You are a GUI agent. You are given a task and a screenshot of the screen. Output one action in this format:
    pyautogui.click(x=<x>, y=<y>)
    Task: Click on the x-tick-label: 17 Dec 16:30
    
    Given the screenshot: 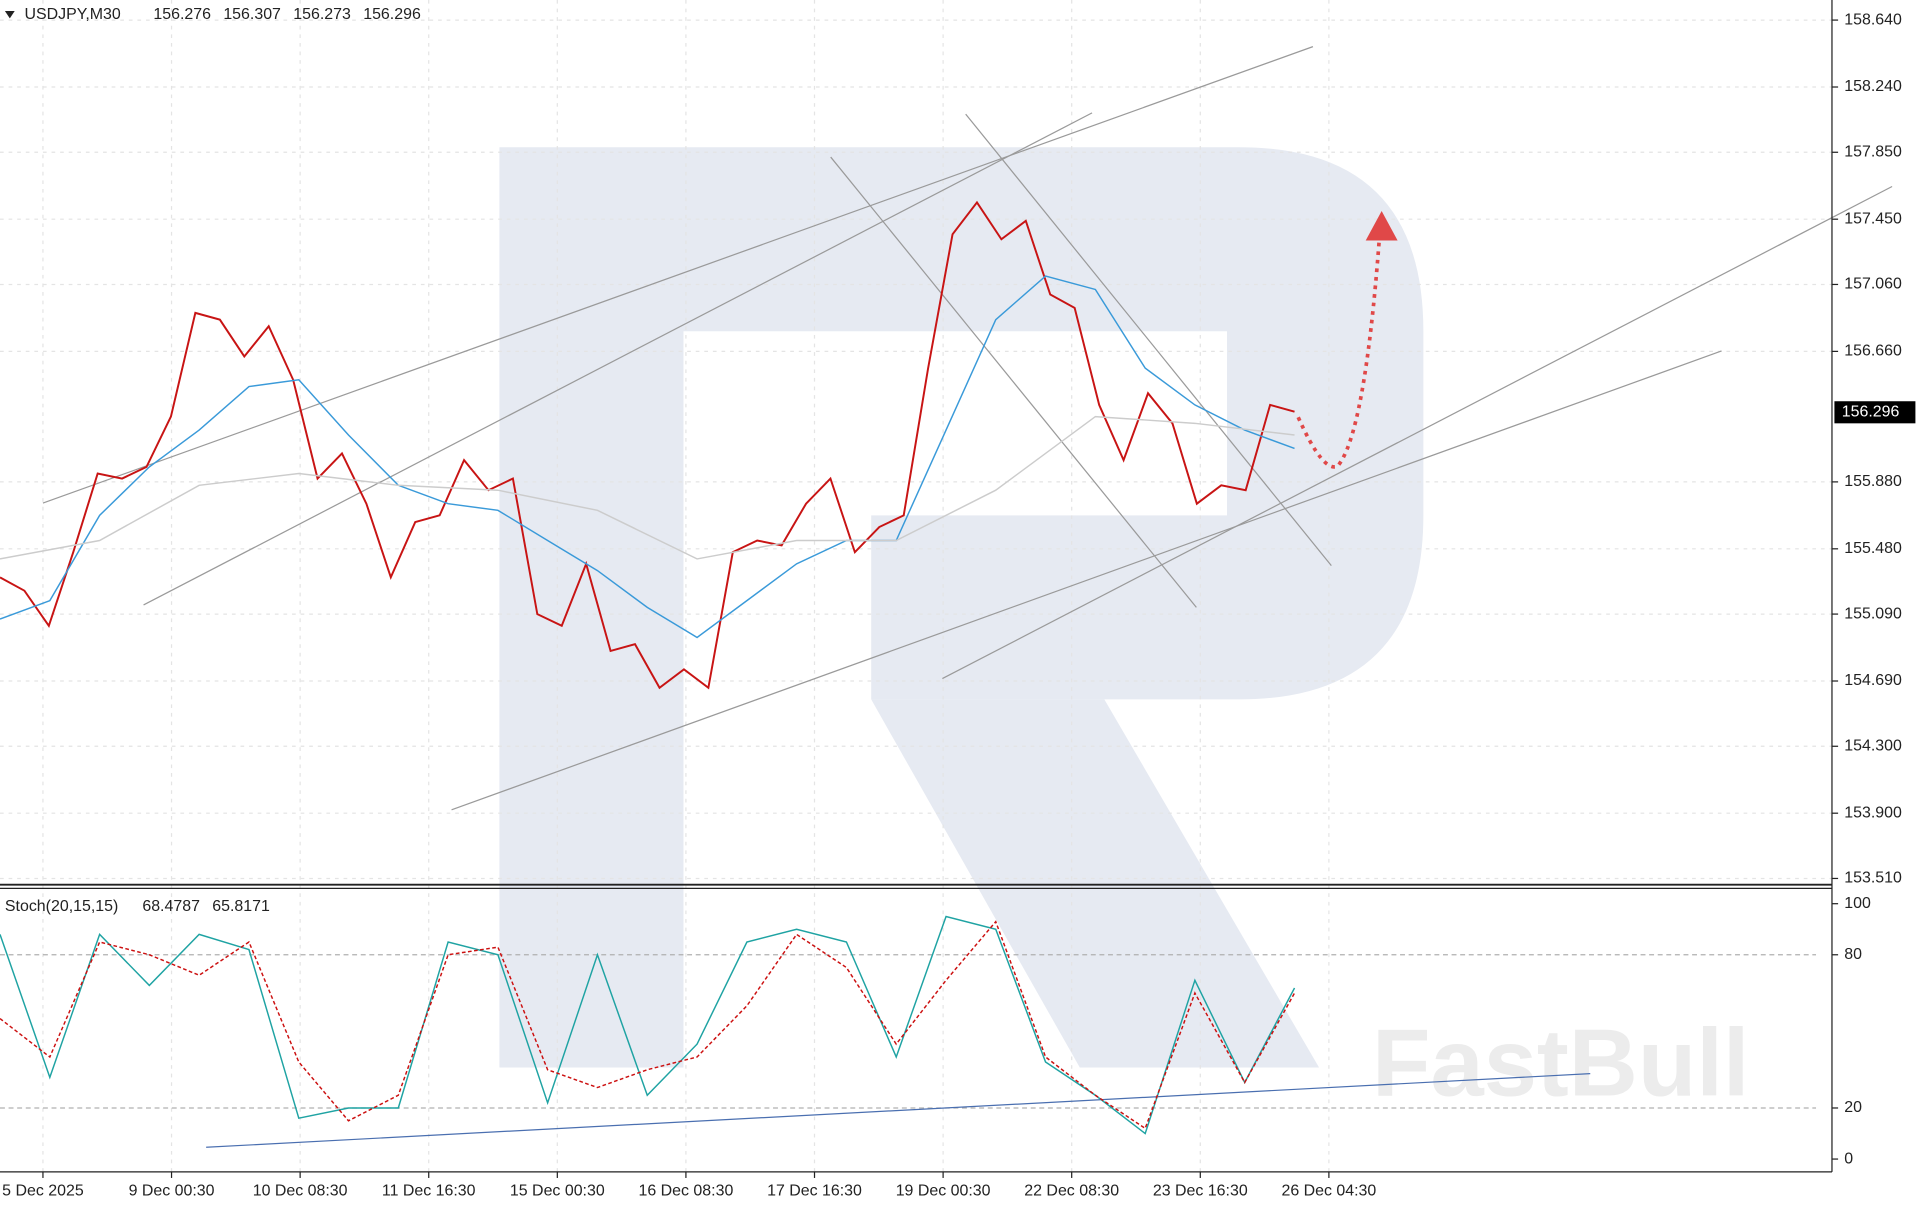 What is the action you would take?
    pyautogui.click(x=814, y=1191)
    